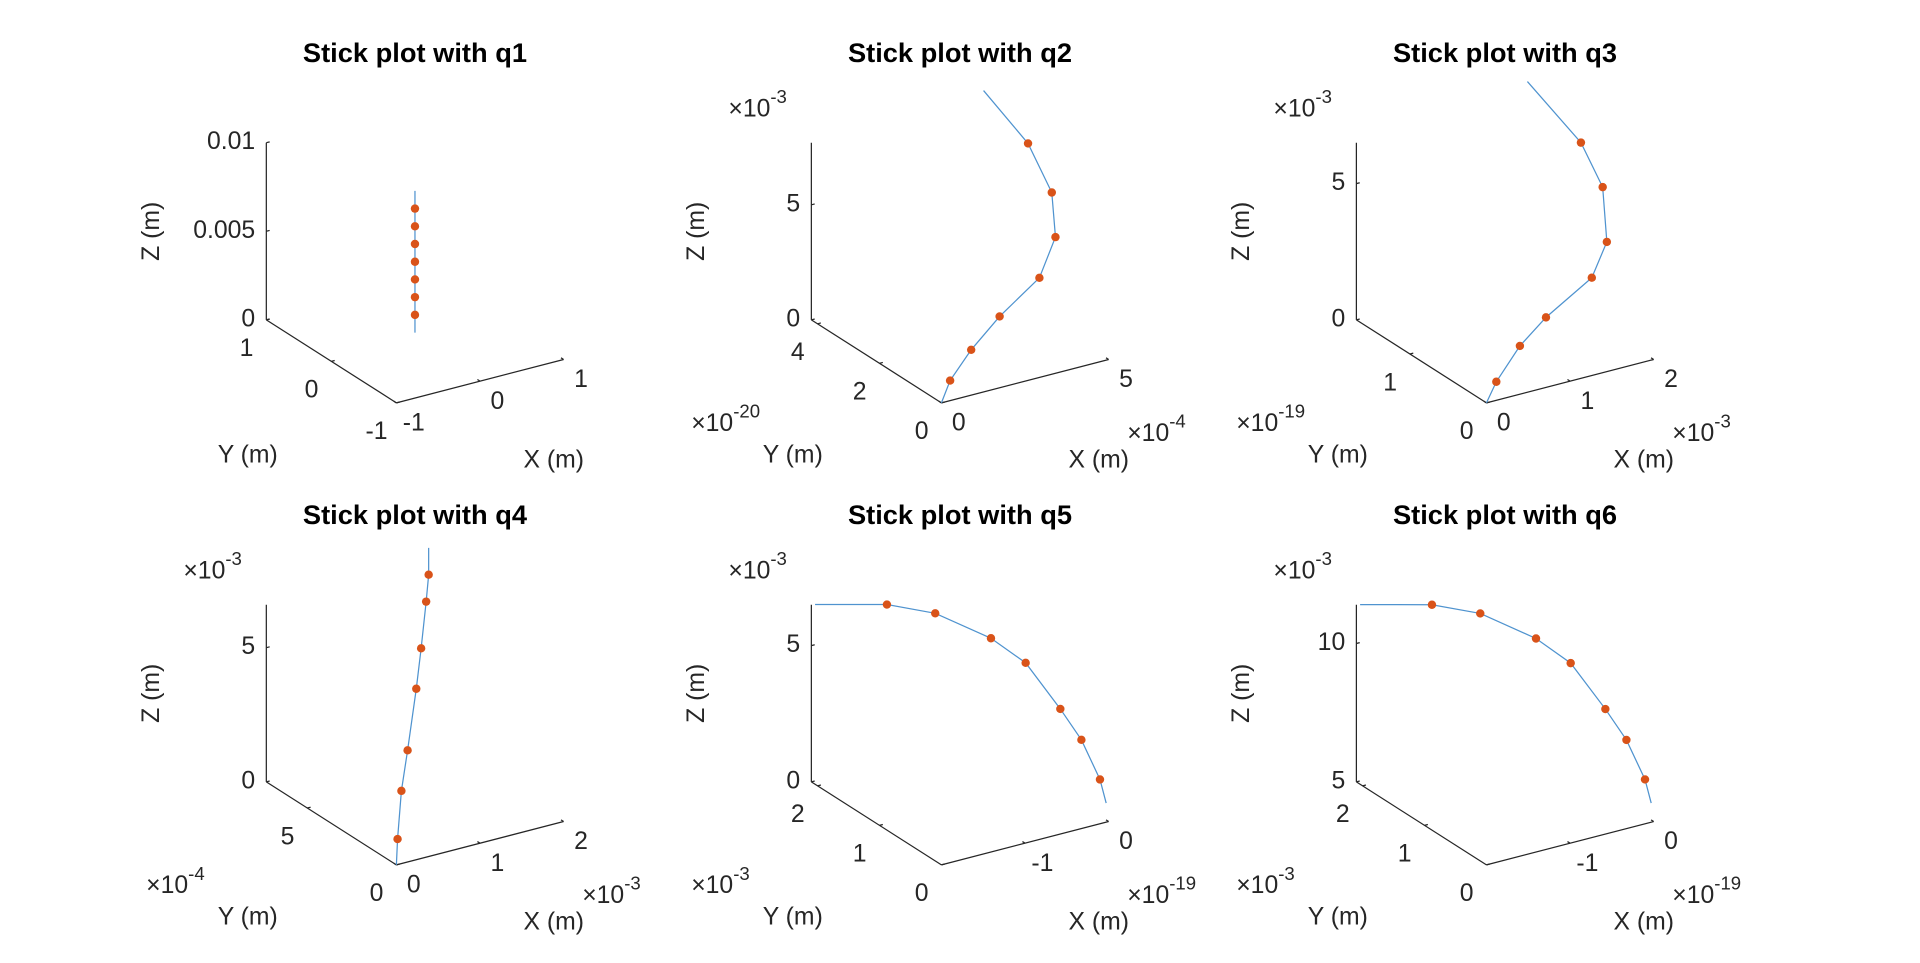 The image size is (1920, 963). What do you see at coordinates (497, 863) in the screenshot?
I see `x-tick-label: 1` at bounding box center [497, 863].